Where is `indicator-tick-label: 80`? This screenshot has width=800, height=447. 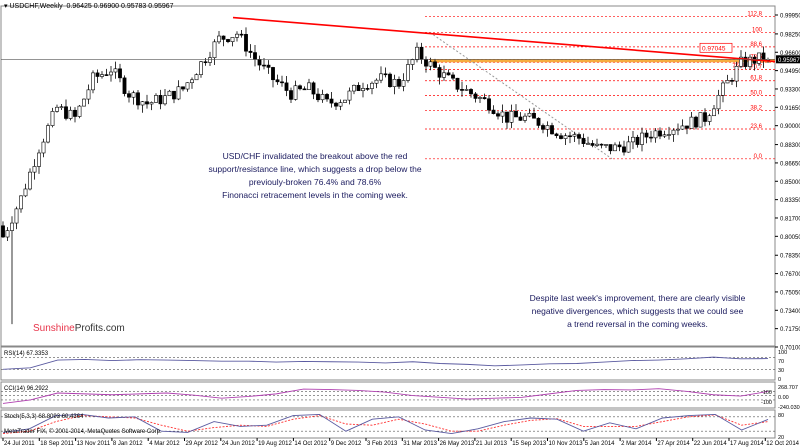
indicator-tick-label: 80 is located at coordinates (781, 416).